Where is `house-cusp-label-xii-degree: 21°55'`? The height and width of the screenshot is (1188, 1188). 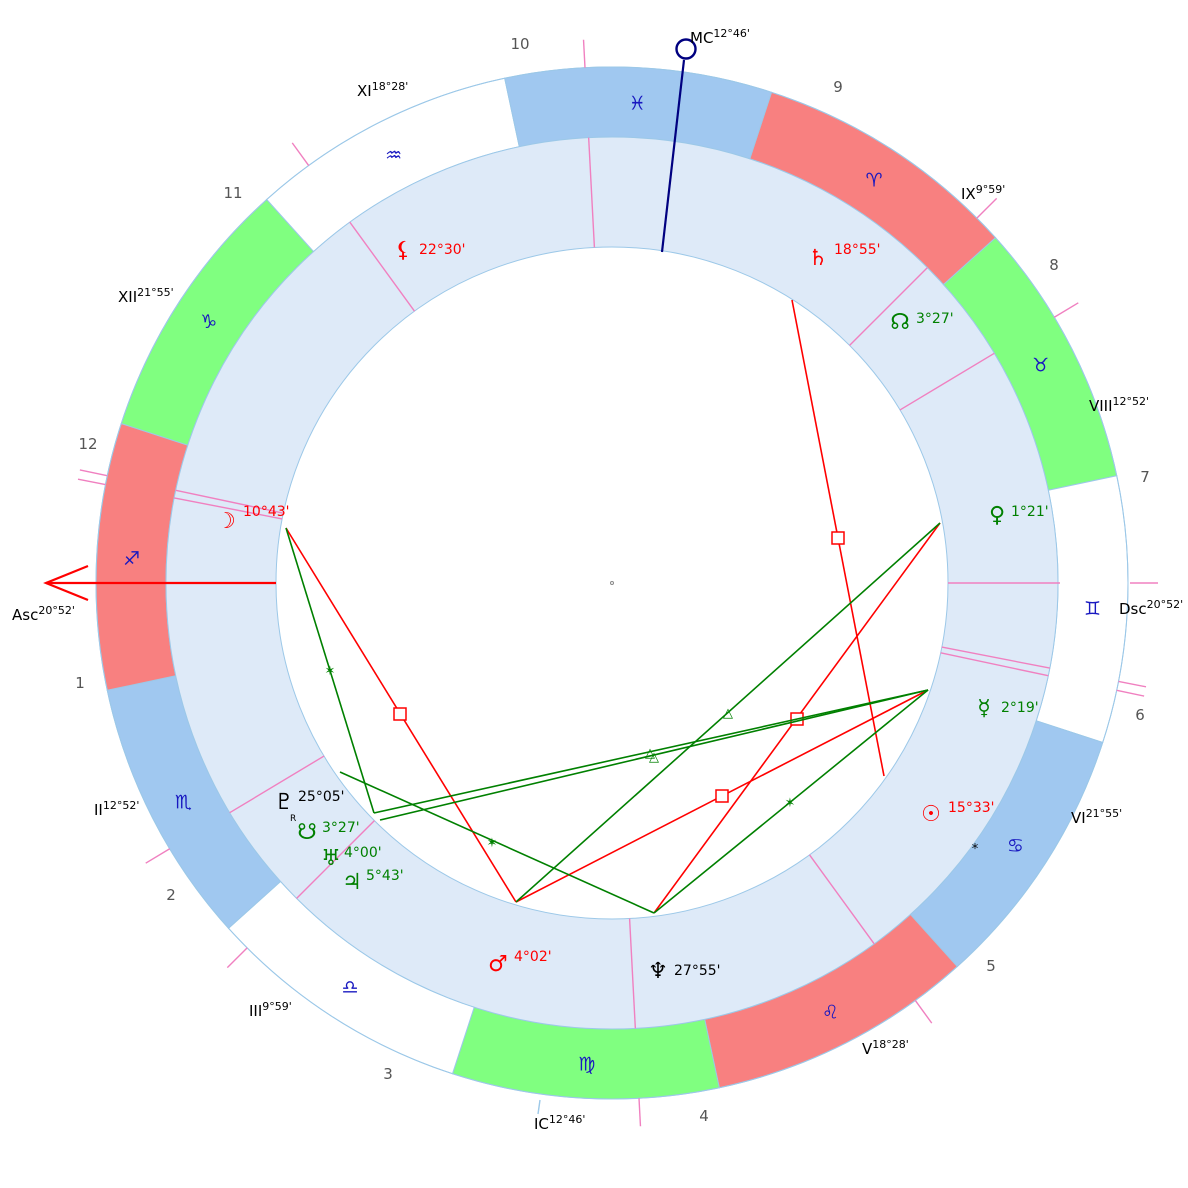 house-cusp-label-xii-degree: 21°55' is located at coordinates (155, 292).